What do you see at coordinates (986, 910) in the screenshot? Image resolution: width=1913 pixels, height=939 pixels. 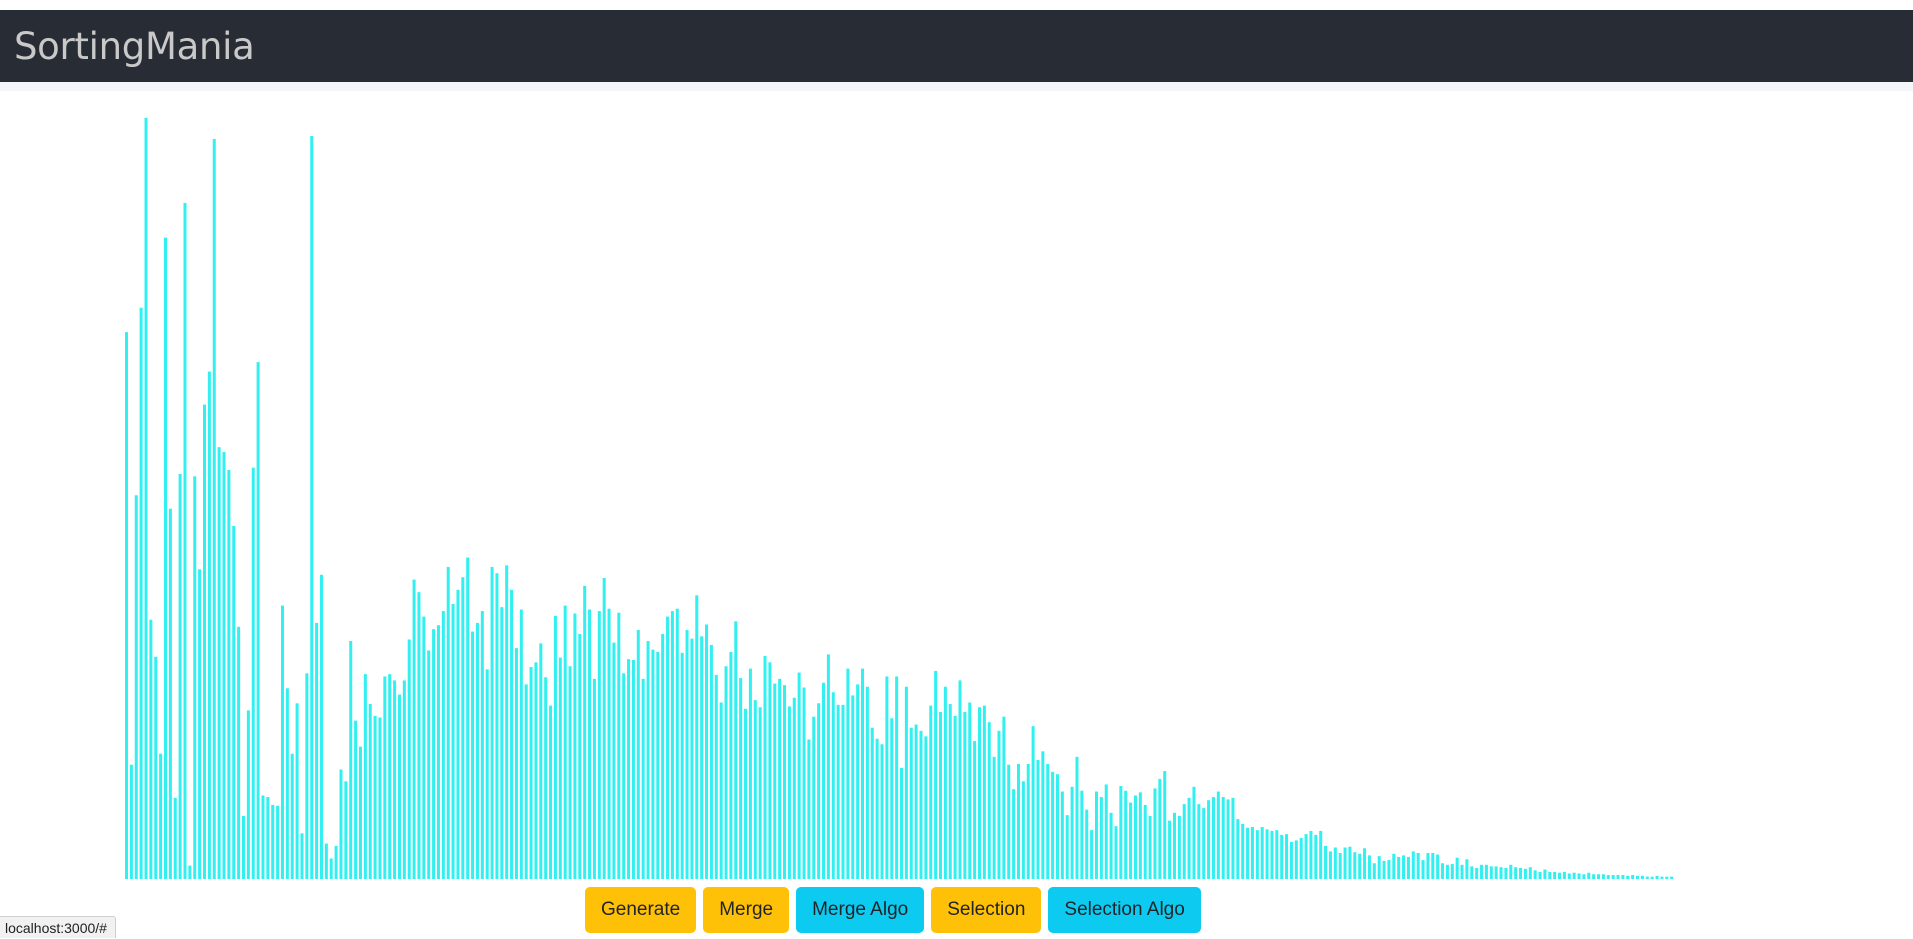 I see `selection-button: Selection` at bounding box center [986, 910].